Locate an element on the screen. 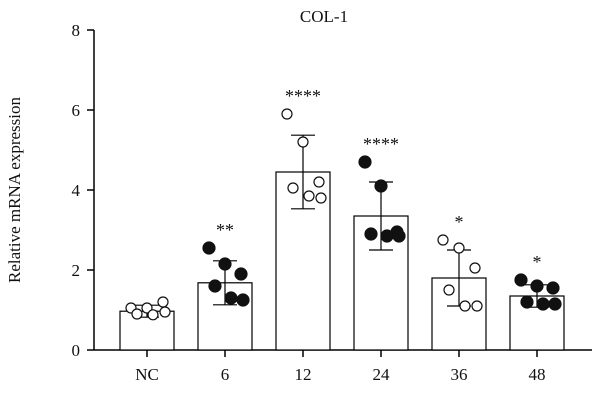 Image resolution: width=600 pixels, height=400 pixels. y-tick-label: 2 is located at coordinates (76, 270).